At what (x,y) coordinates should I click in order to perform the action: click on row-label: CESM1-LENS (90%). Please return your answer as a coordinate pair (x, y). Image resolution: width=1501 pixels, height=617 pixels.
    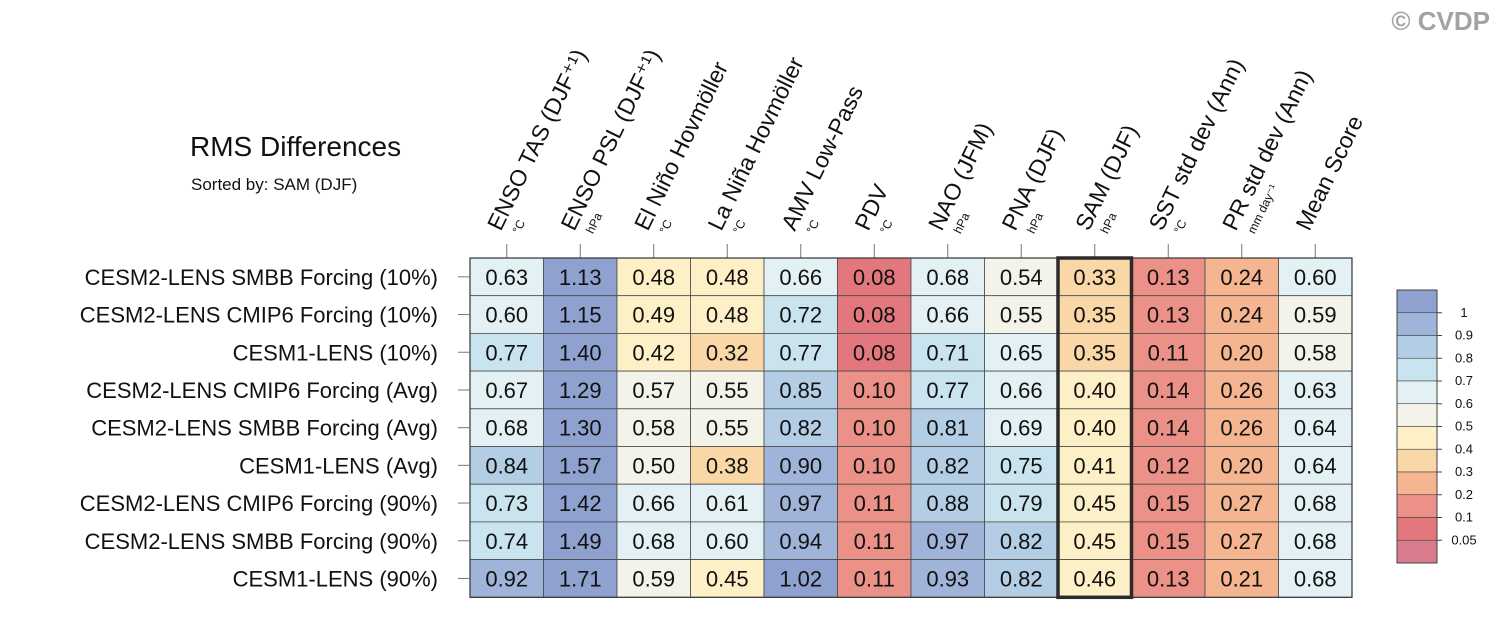
    Looking at the image, I should click on (335, 578).